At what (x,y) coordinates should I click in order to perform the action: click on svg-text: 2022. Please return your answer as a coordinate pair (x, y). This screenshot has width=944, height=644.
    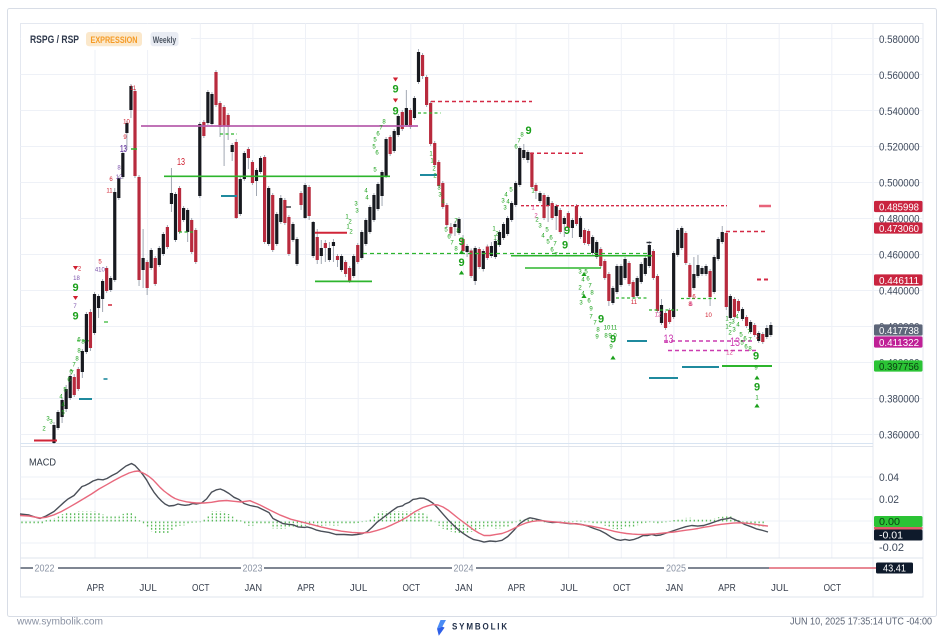
    Looking at the image, I should click on (45, 569).